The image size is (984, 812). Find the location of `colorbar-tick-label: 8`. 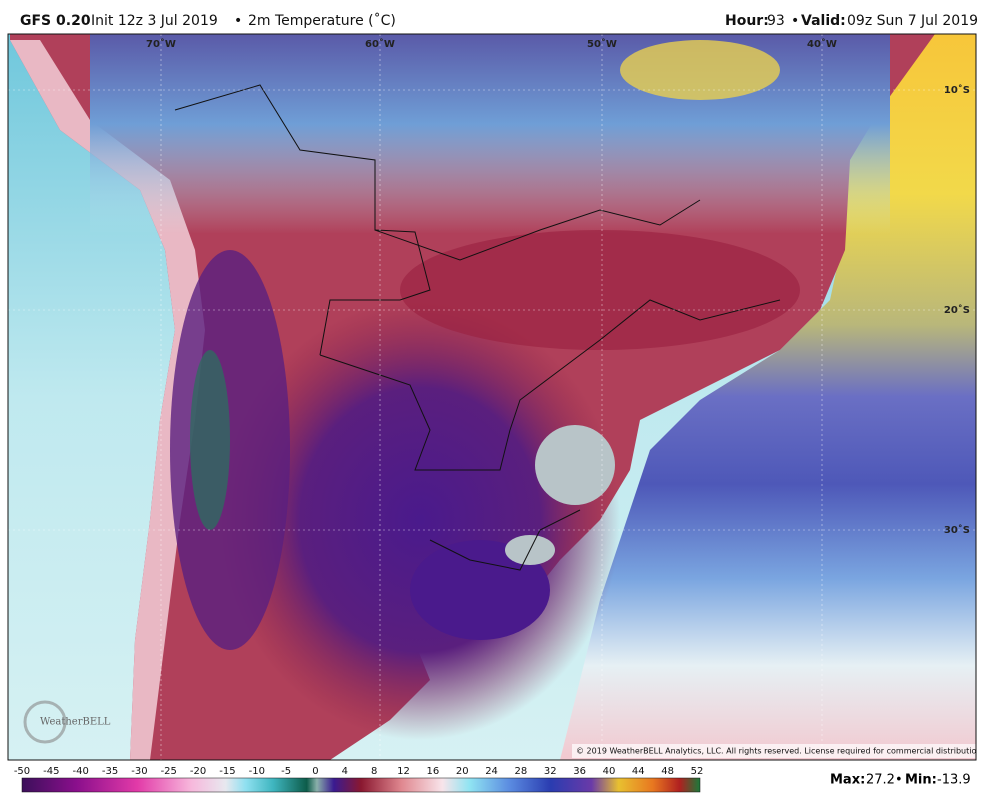

colorbar-tick-label: 8 is located at coordinates (374, 771).